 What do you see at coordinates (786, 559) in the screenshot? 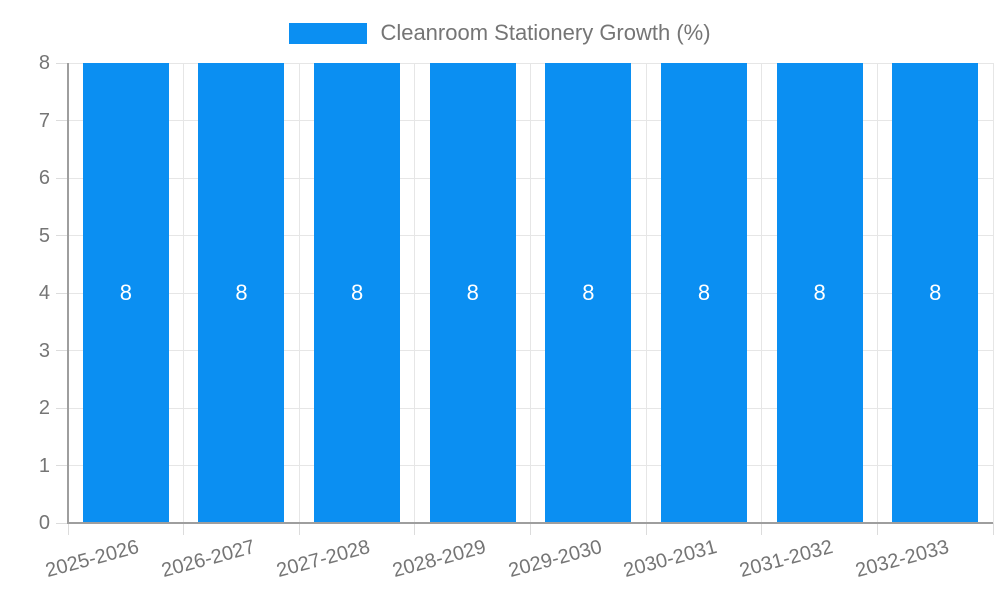
I see `x-axis-label: 2031-2032` at bounding box center [786, 559].